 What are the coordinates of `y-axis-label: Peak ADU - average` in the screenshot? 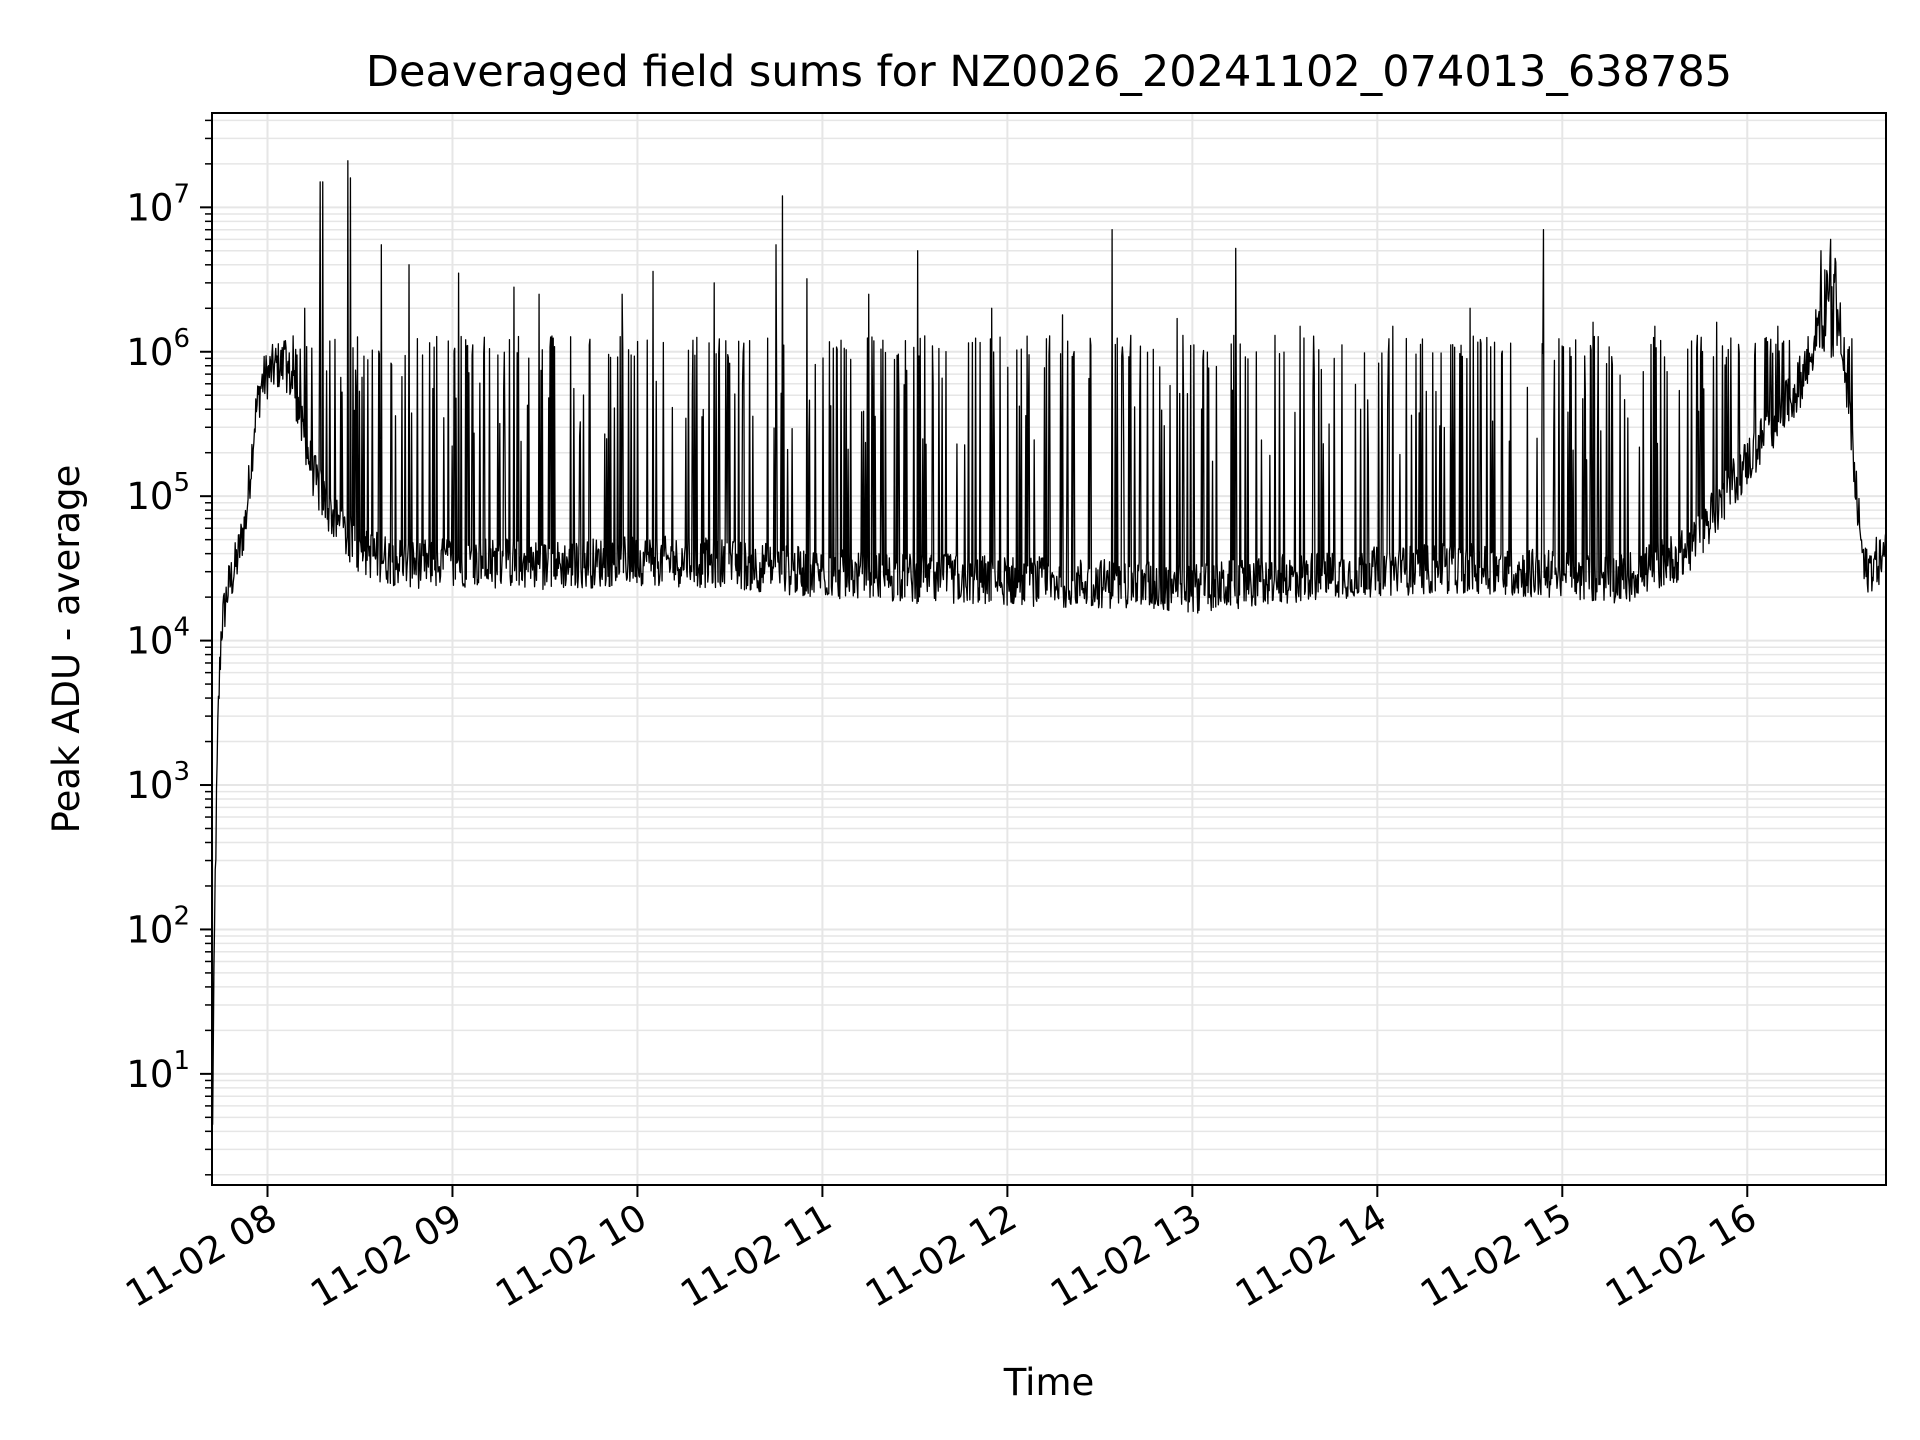 It's located at (66, 649).